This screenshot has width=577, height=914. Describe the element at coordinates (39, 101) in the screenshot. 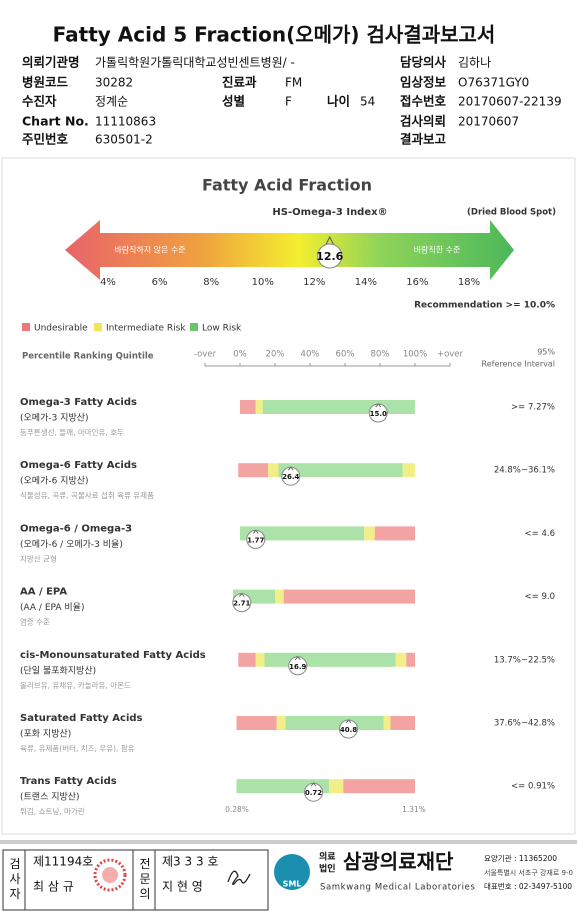

I see `info-label: 수진자` at that location.